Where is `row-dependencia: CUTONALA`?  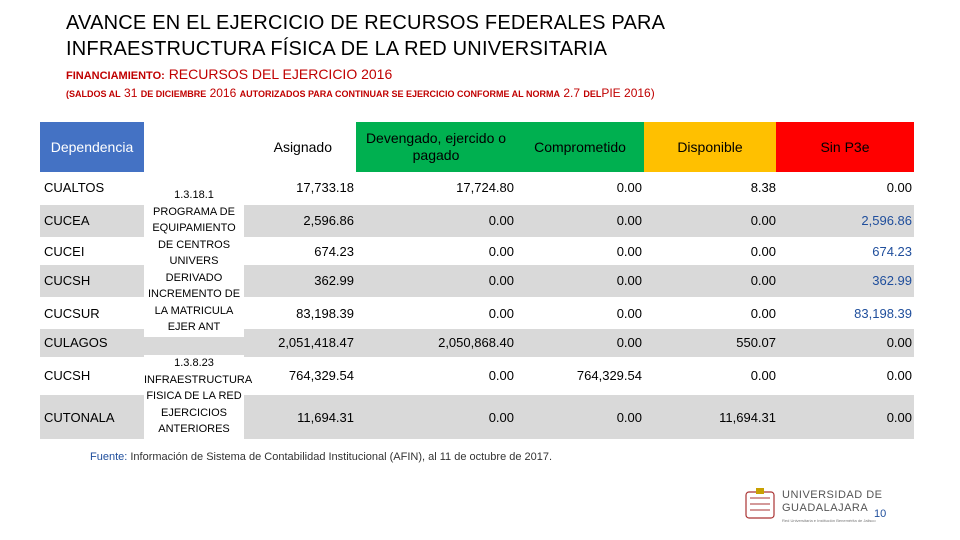 row-dependencia: CUTONALA is located at coordinates (79, 417).